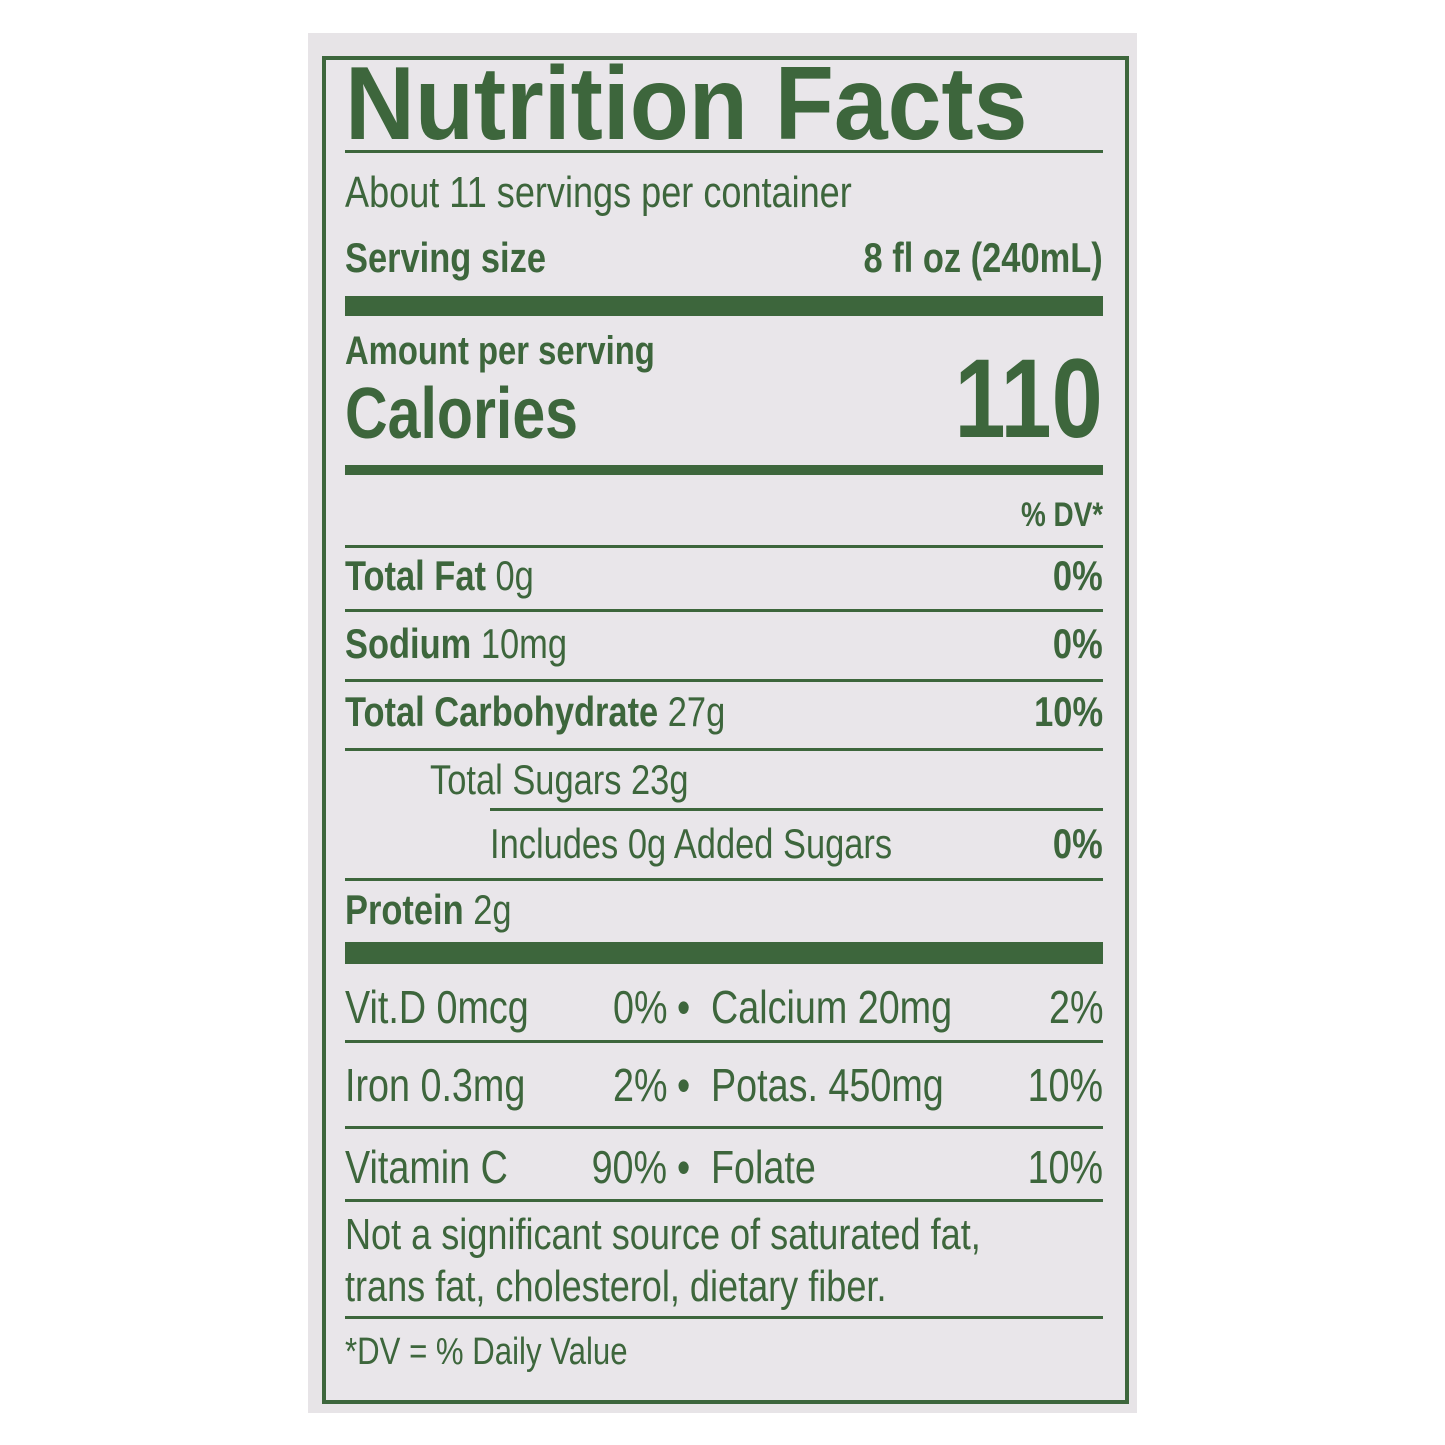 The image size is (1445, 1445). What do you see at coordinates (437, 1007) in the screenshot?
I see `vitamin-left: Vit.D 0mcg` at bounding box center [437, 1007].